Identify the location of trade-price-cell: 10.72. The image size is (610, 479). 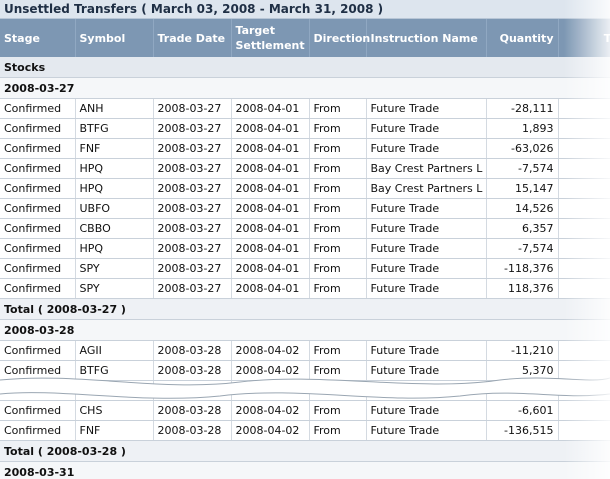
(584, 128).